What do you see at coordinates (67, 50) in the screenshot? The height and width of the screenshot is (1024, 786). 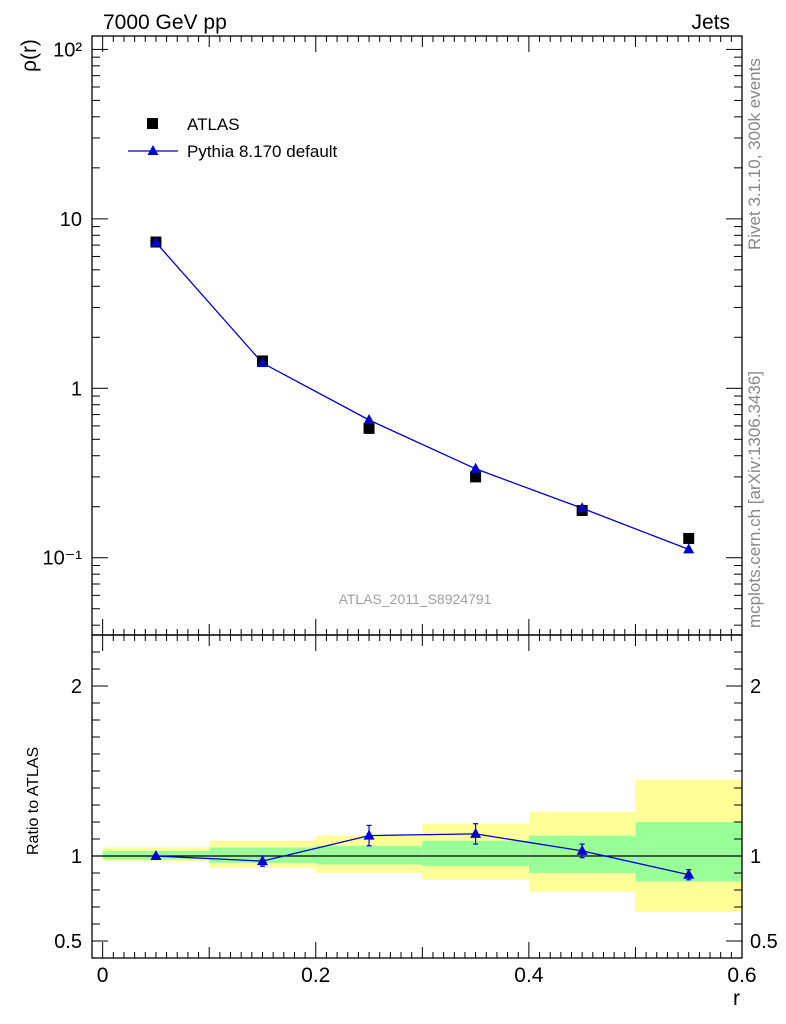 I see `y-tick-label: 10²` at bounding box center [67, 50].